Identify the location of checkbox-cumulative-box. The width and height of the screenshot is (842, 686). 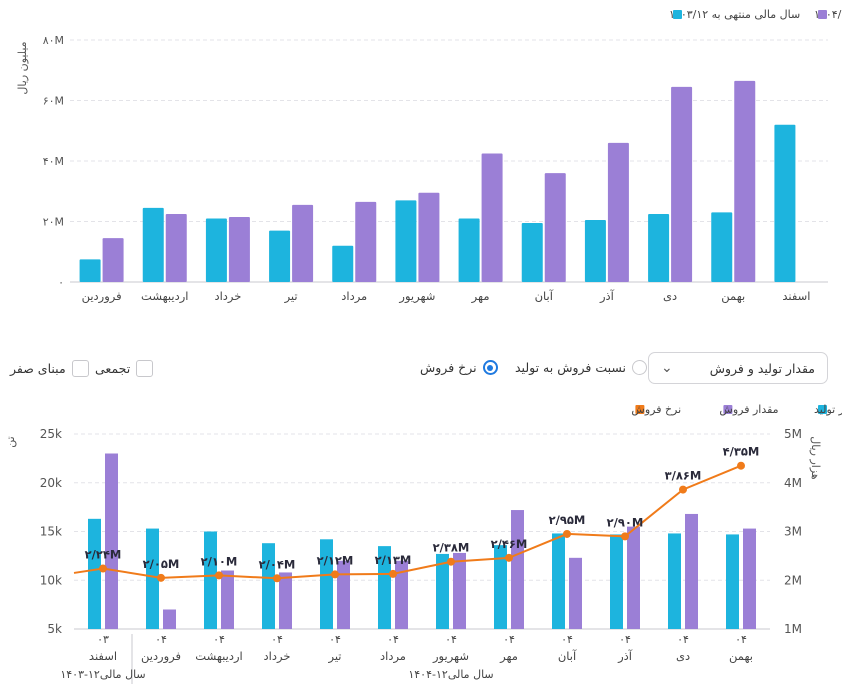
(145, 368).